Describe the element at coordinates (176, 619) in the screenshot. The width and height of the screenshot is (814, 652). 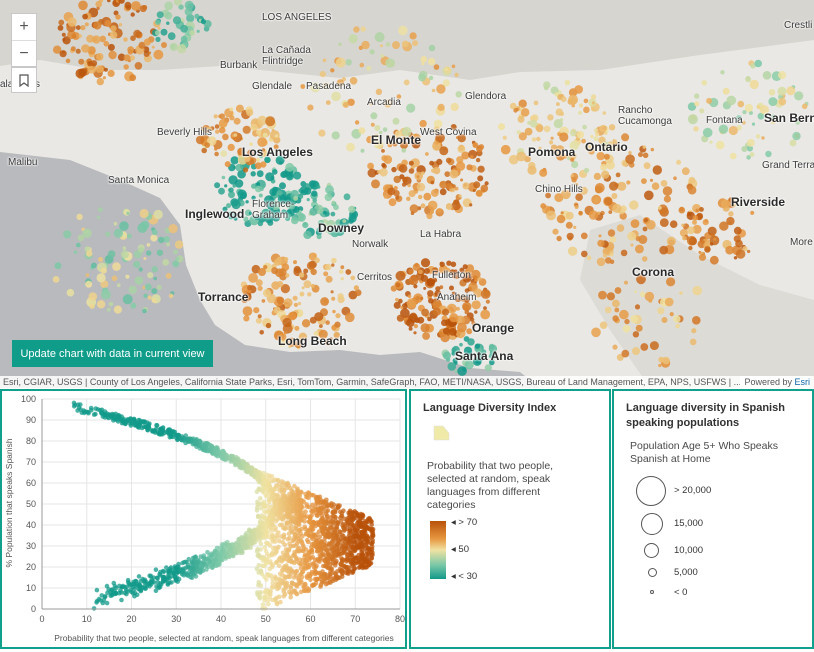
I see `x-tick-label: 30` at that location.